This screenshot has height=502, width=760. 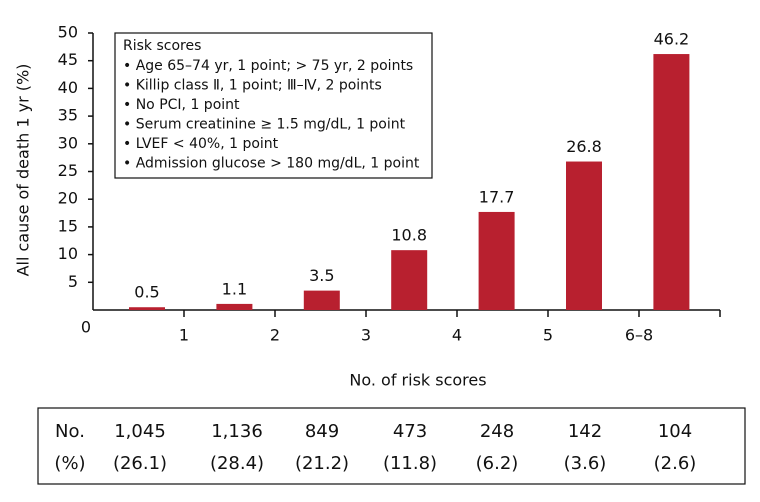 What do you see at coordinates (68, 59) in the screenshot?
I see `y-tick-label: 45` at bounding box center [68, 59].